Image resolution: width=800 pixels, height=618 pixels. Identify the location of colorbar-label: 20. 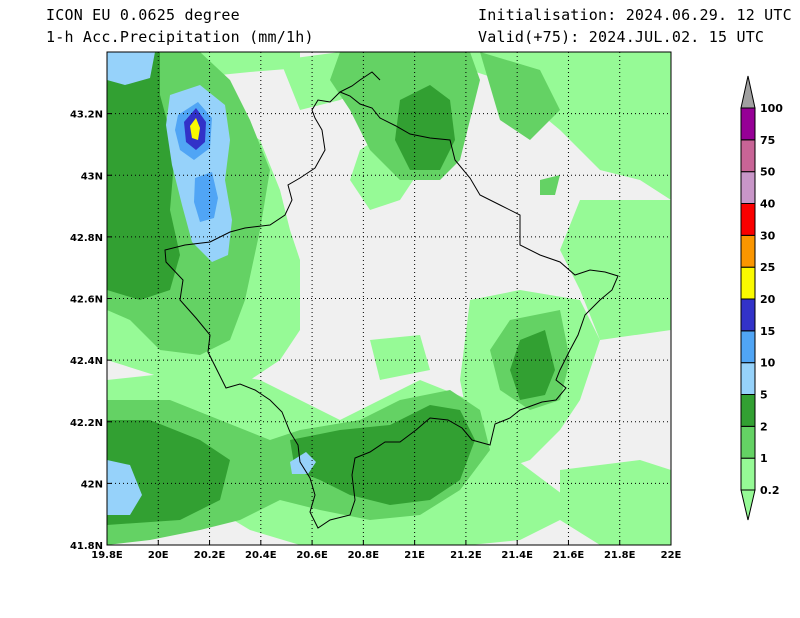
(768, 299).